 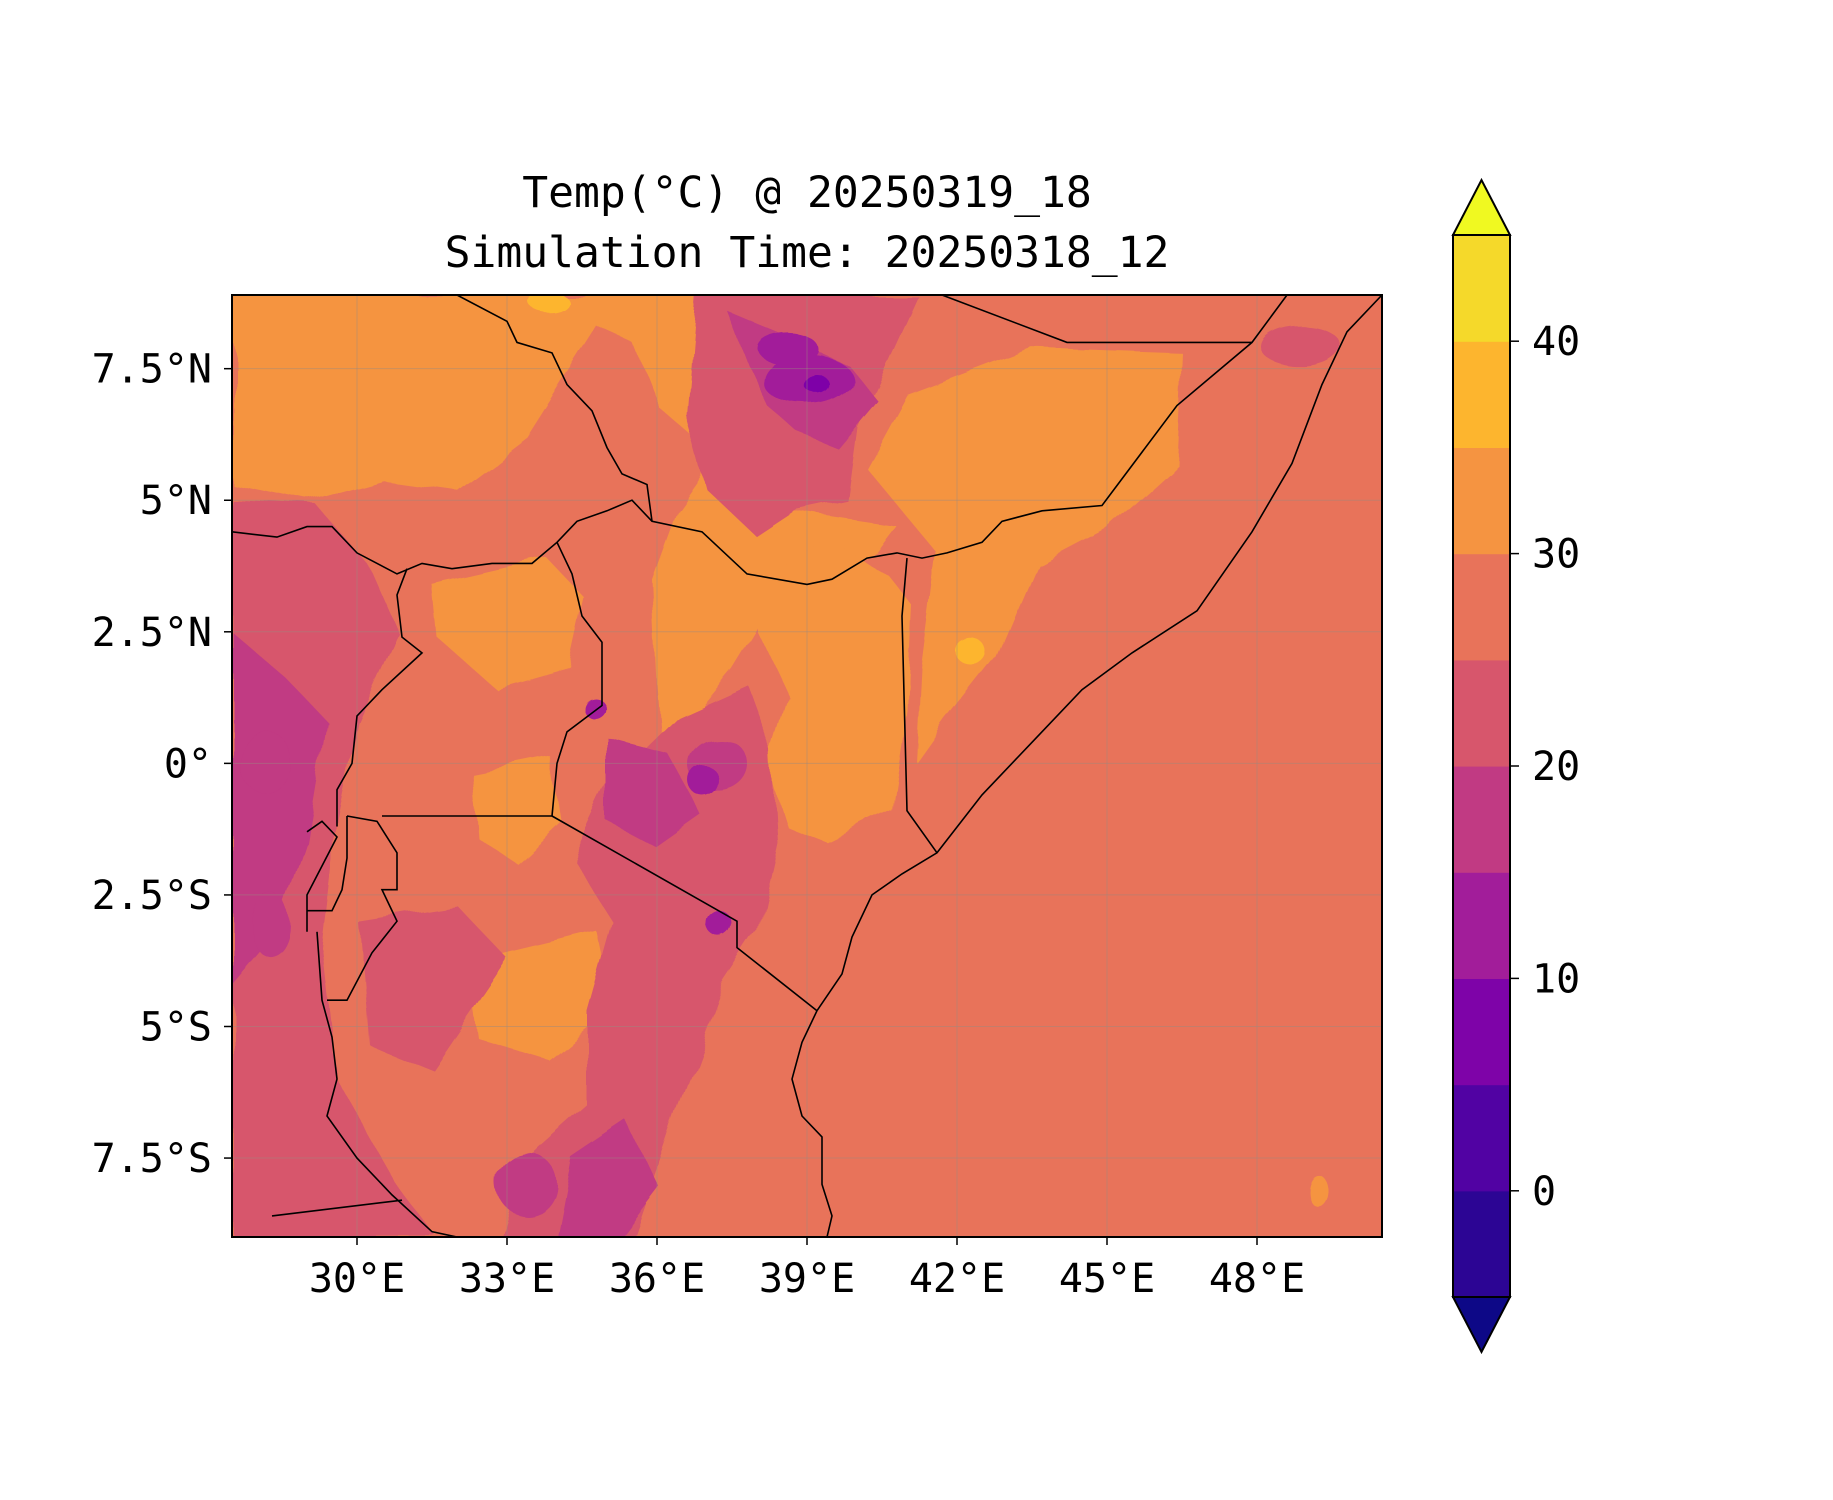 What do you see at coordinates (152, 896) in the screenshot?
I see `lat-tick-label: 2.5°S` at bounding box center [152, 896].